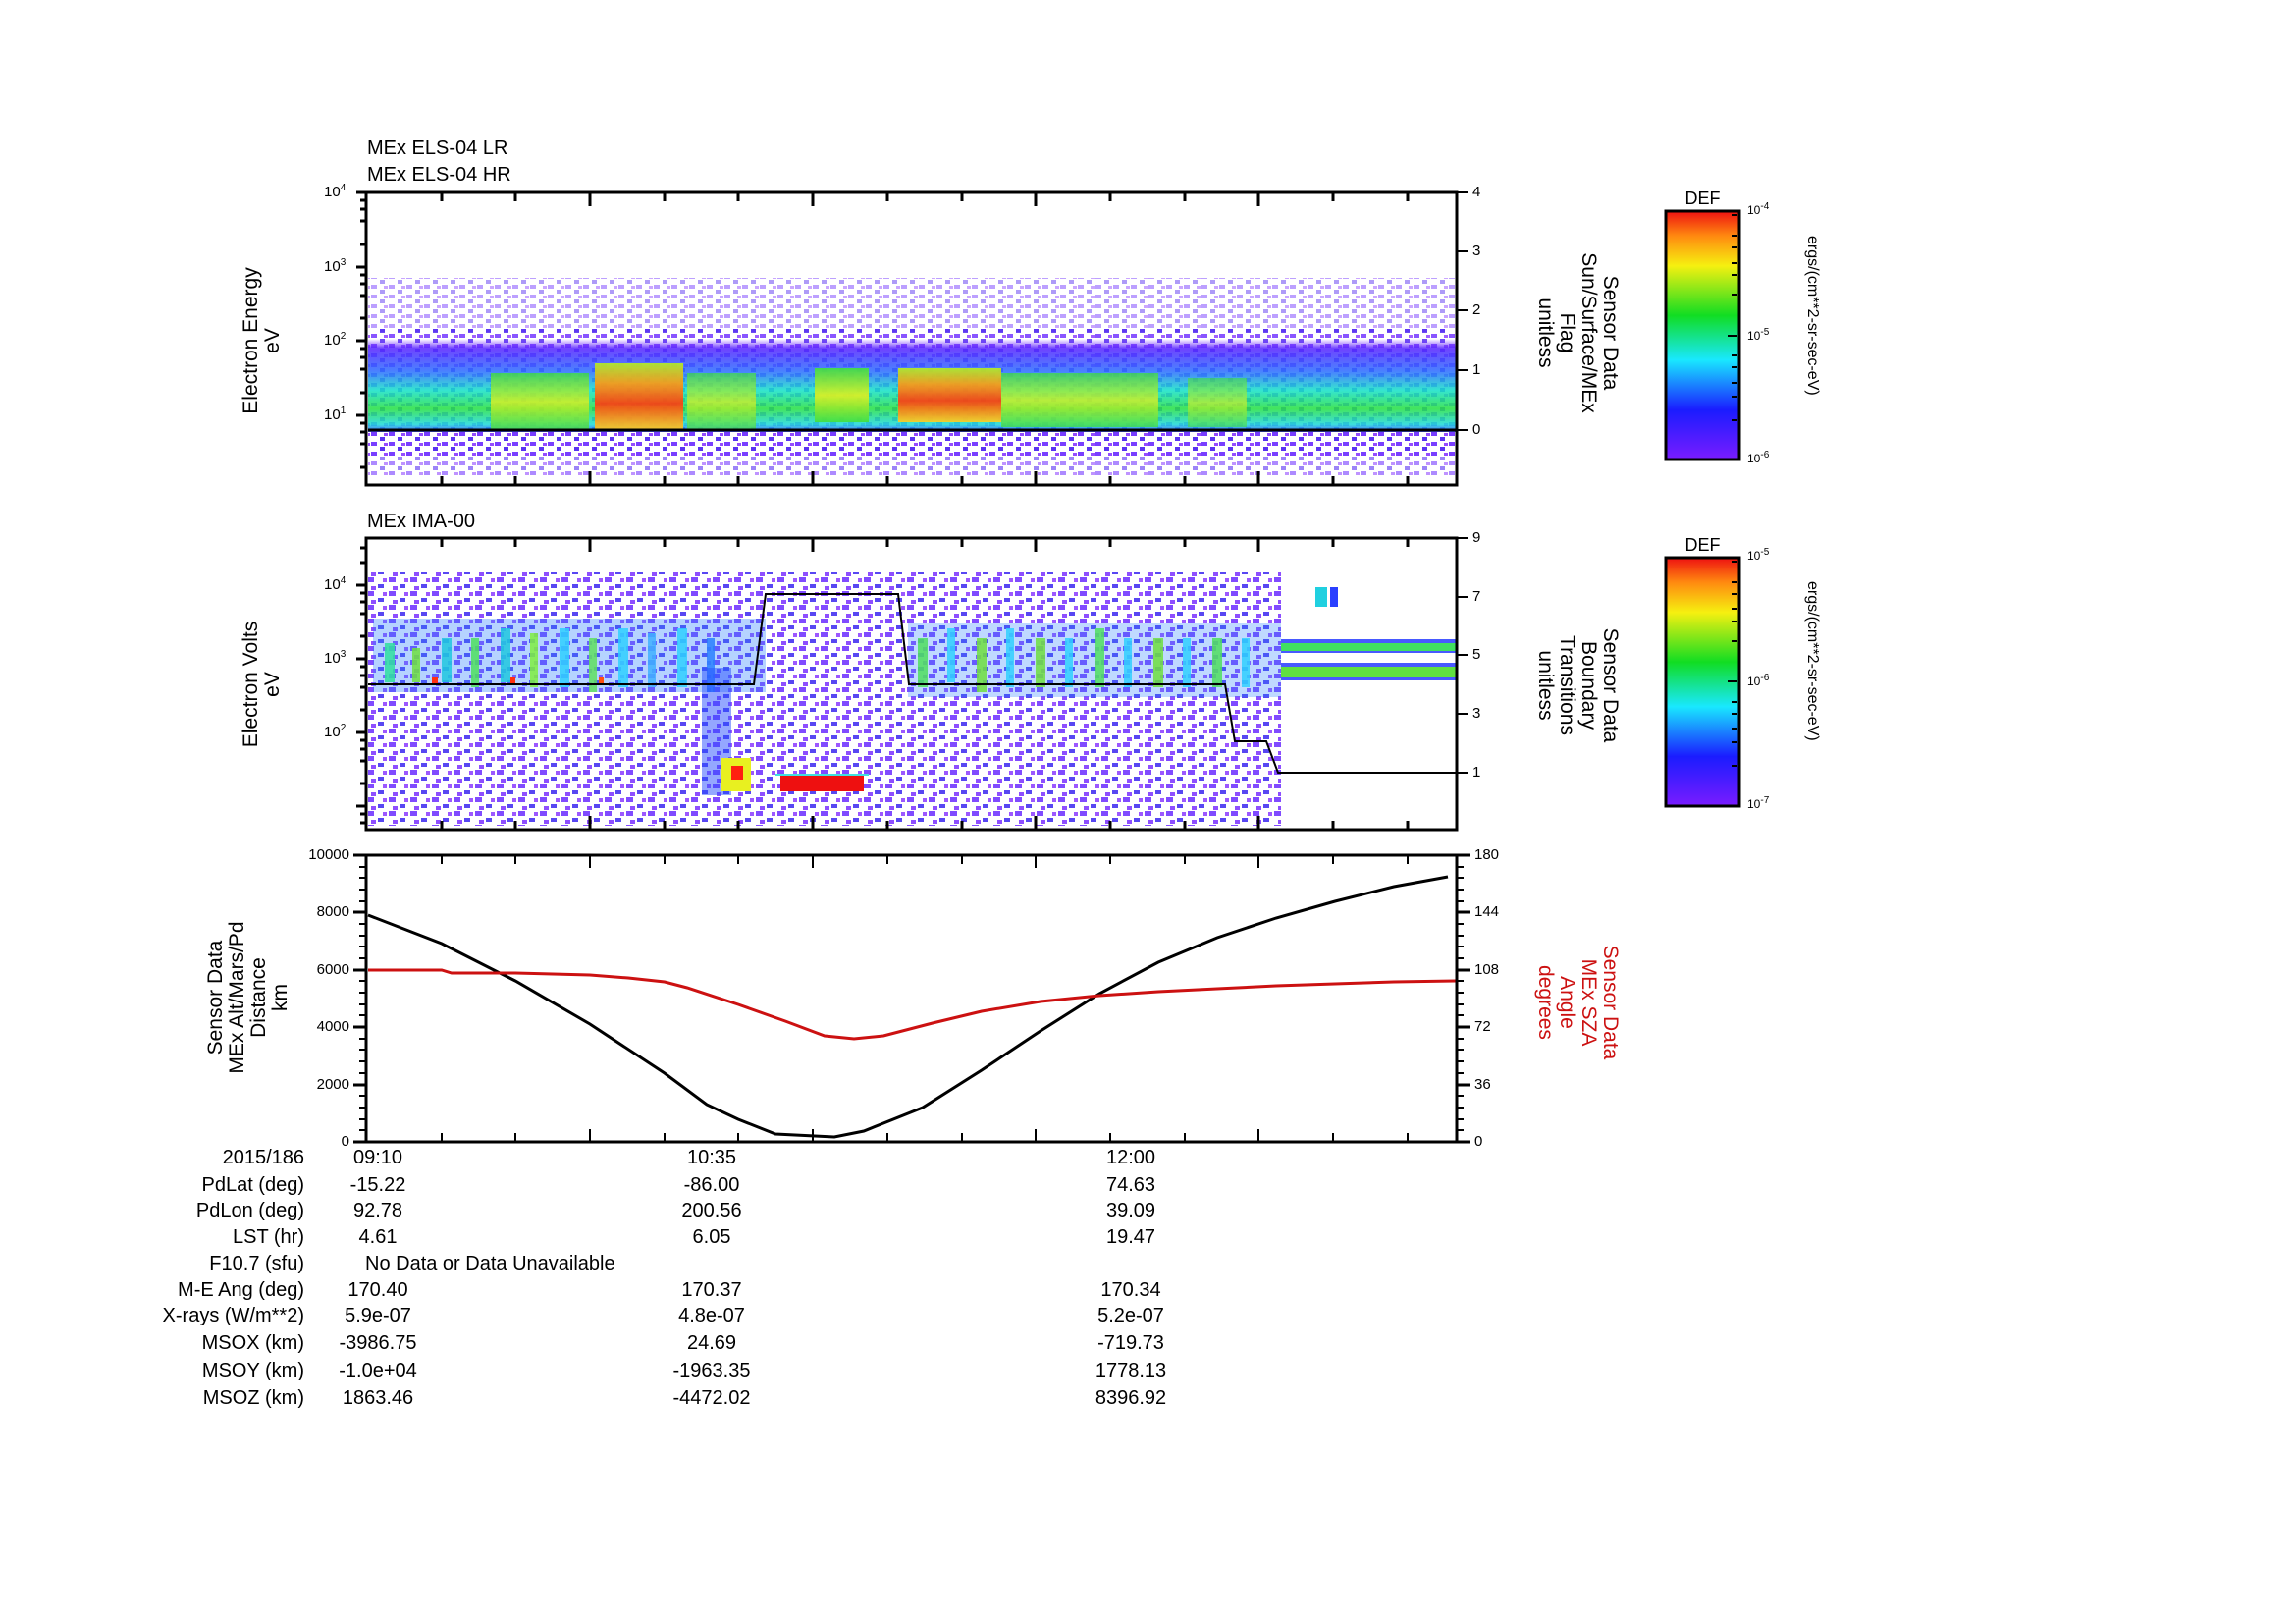 The width and height of the screenshot is (2296, 1623). Describe the element at coordinates (256, 1263) in the screenshot. I see `f107-label: F10.7 (sfu)` at that location.